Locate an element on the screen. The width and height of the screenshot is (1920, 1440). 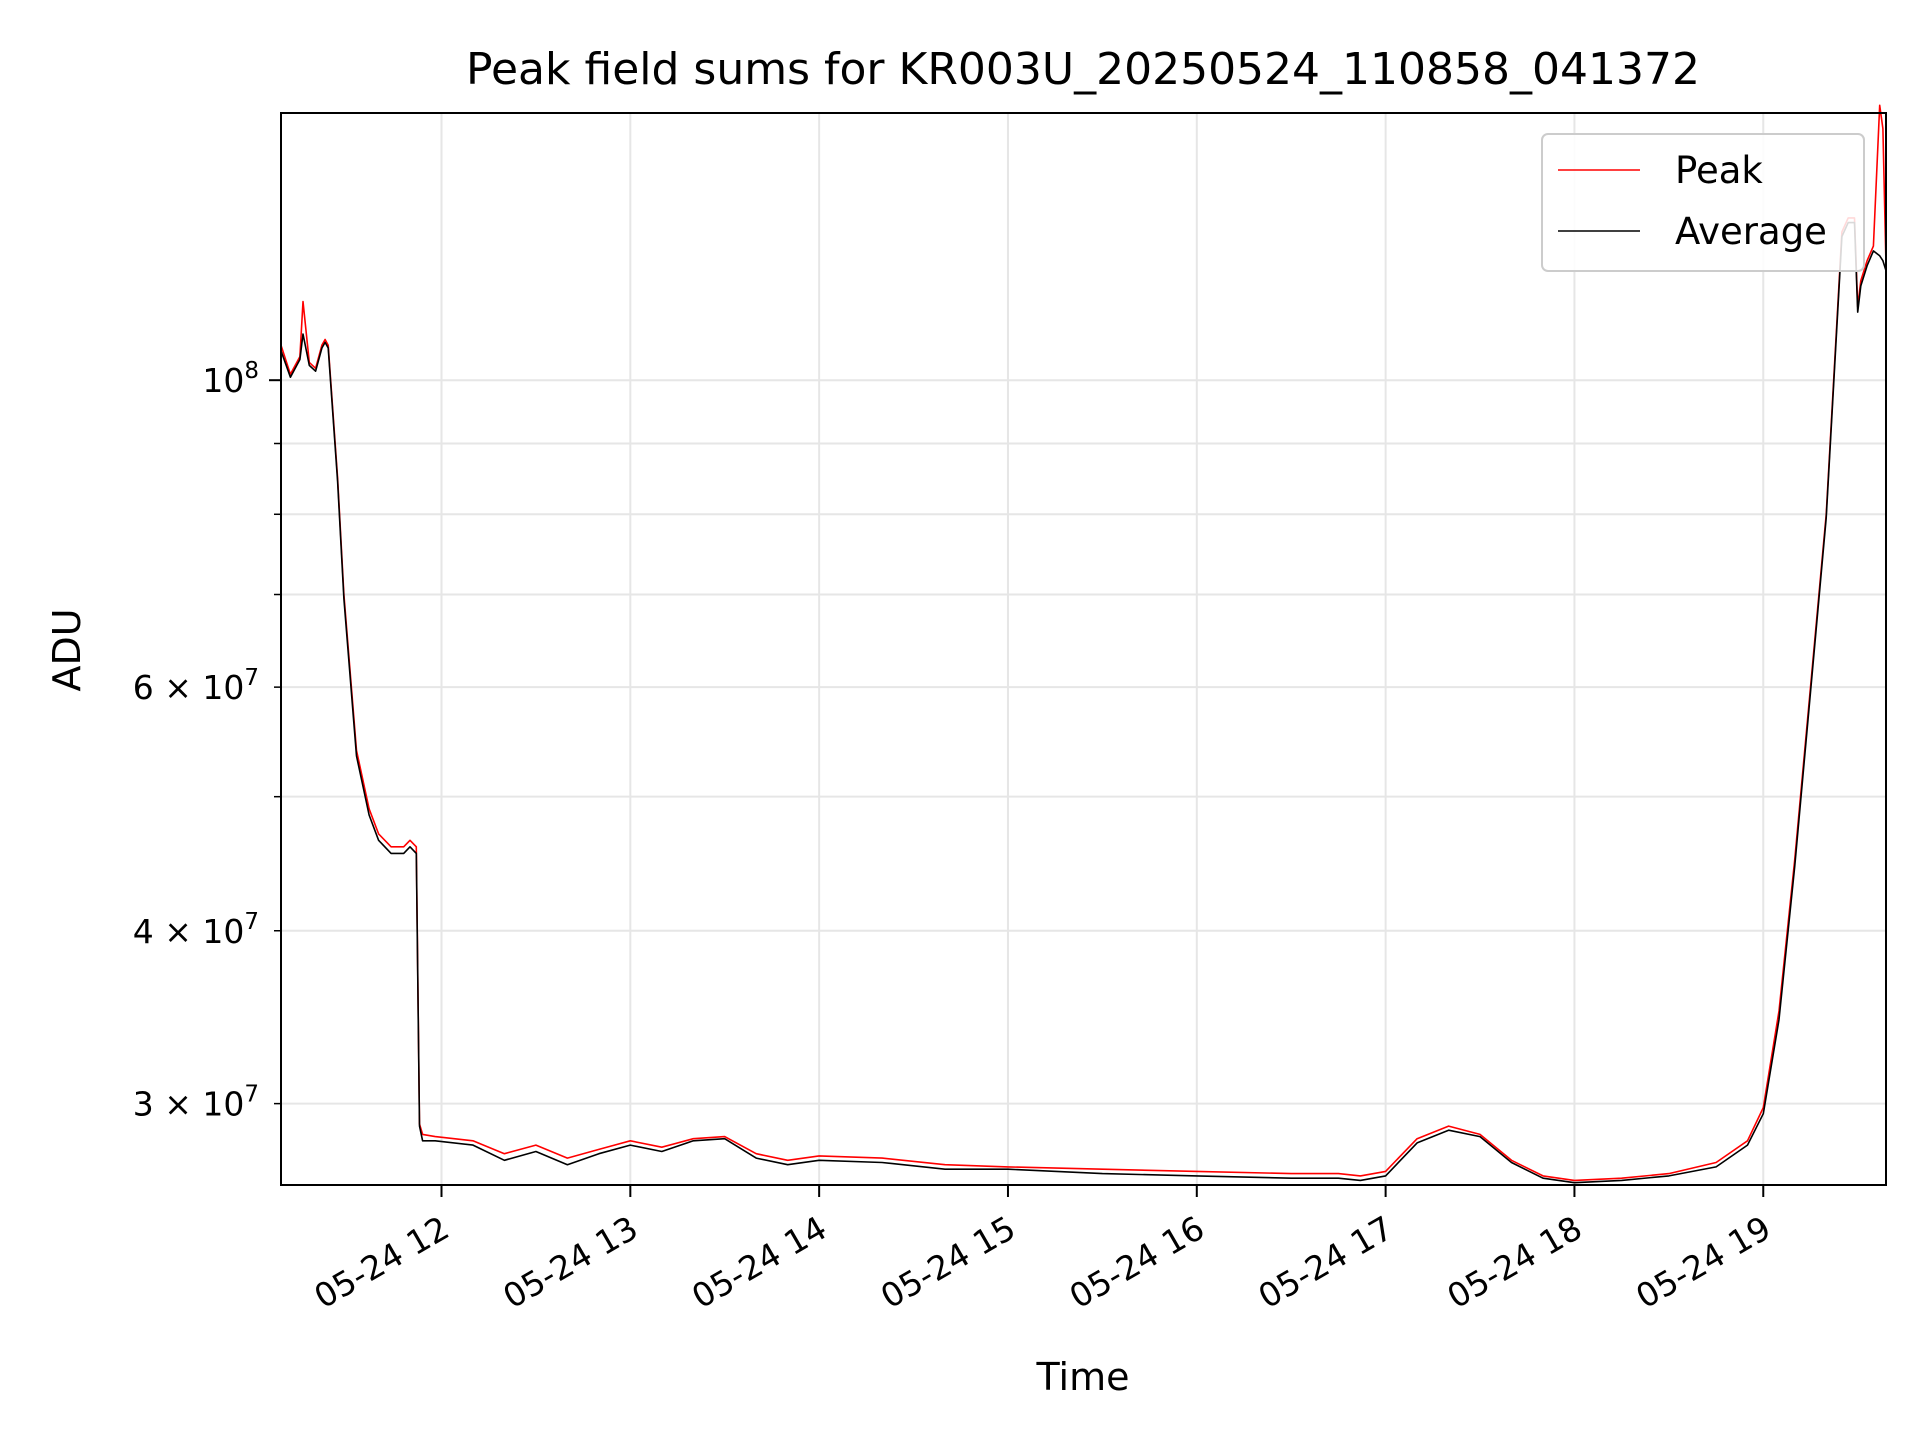
legend-label-average: Average is located at coordinates (1751, 231).